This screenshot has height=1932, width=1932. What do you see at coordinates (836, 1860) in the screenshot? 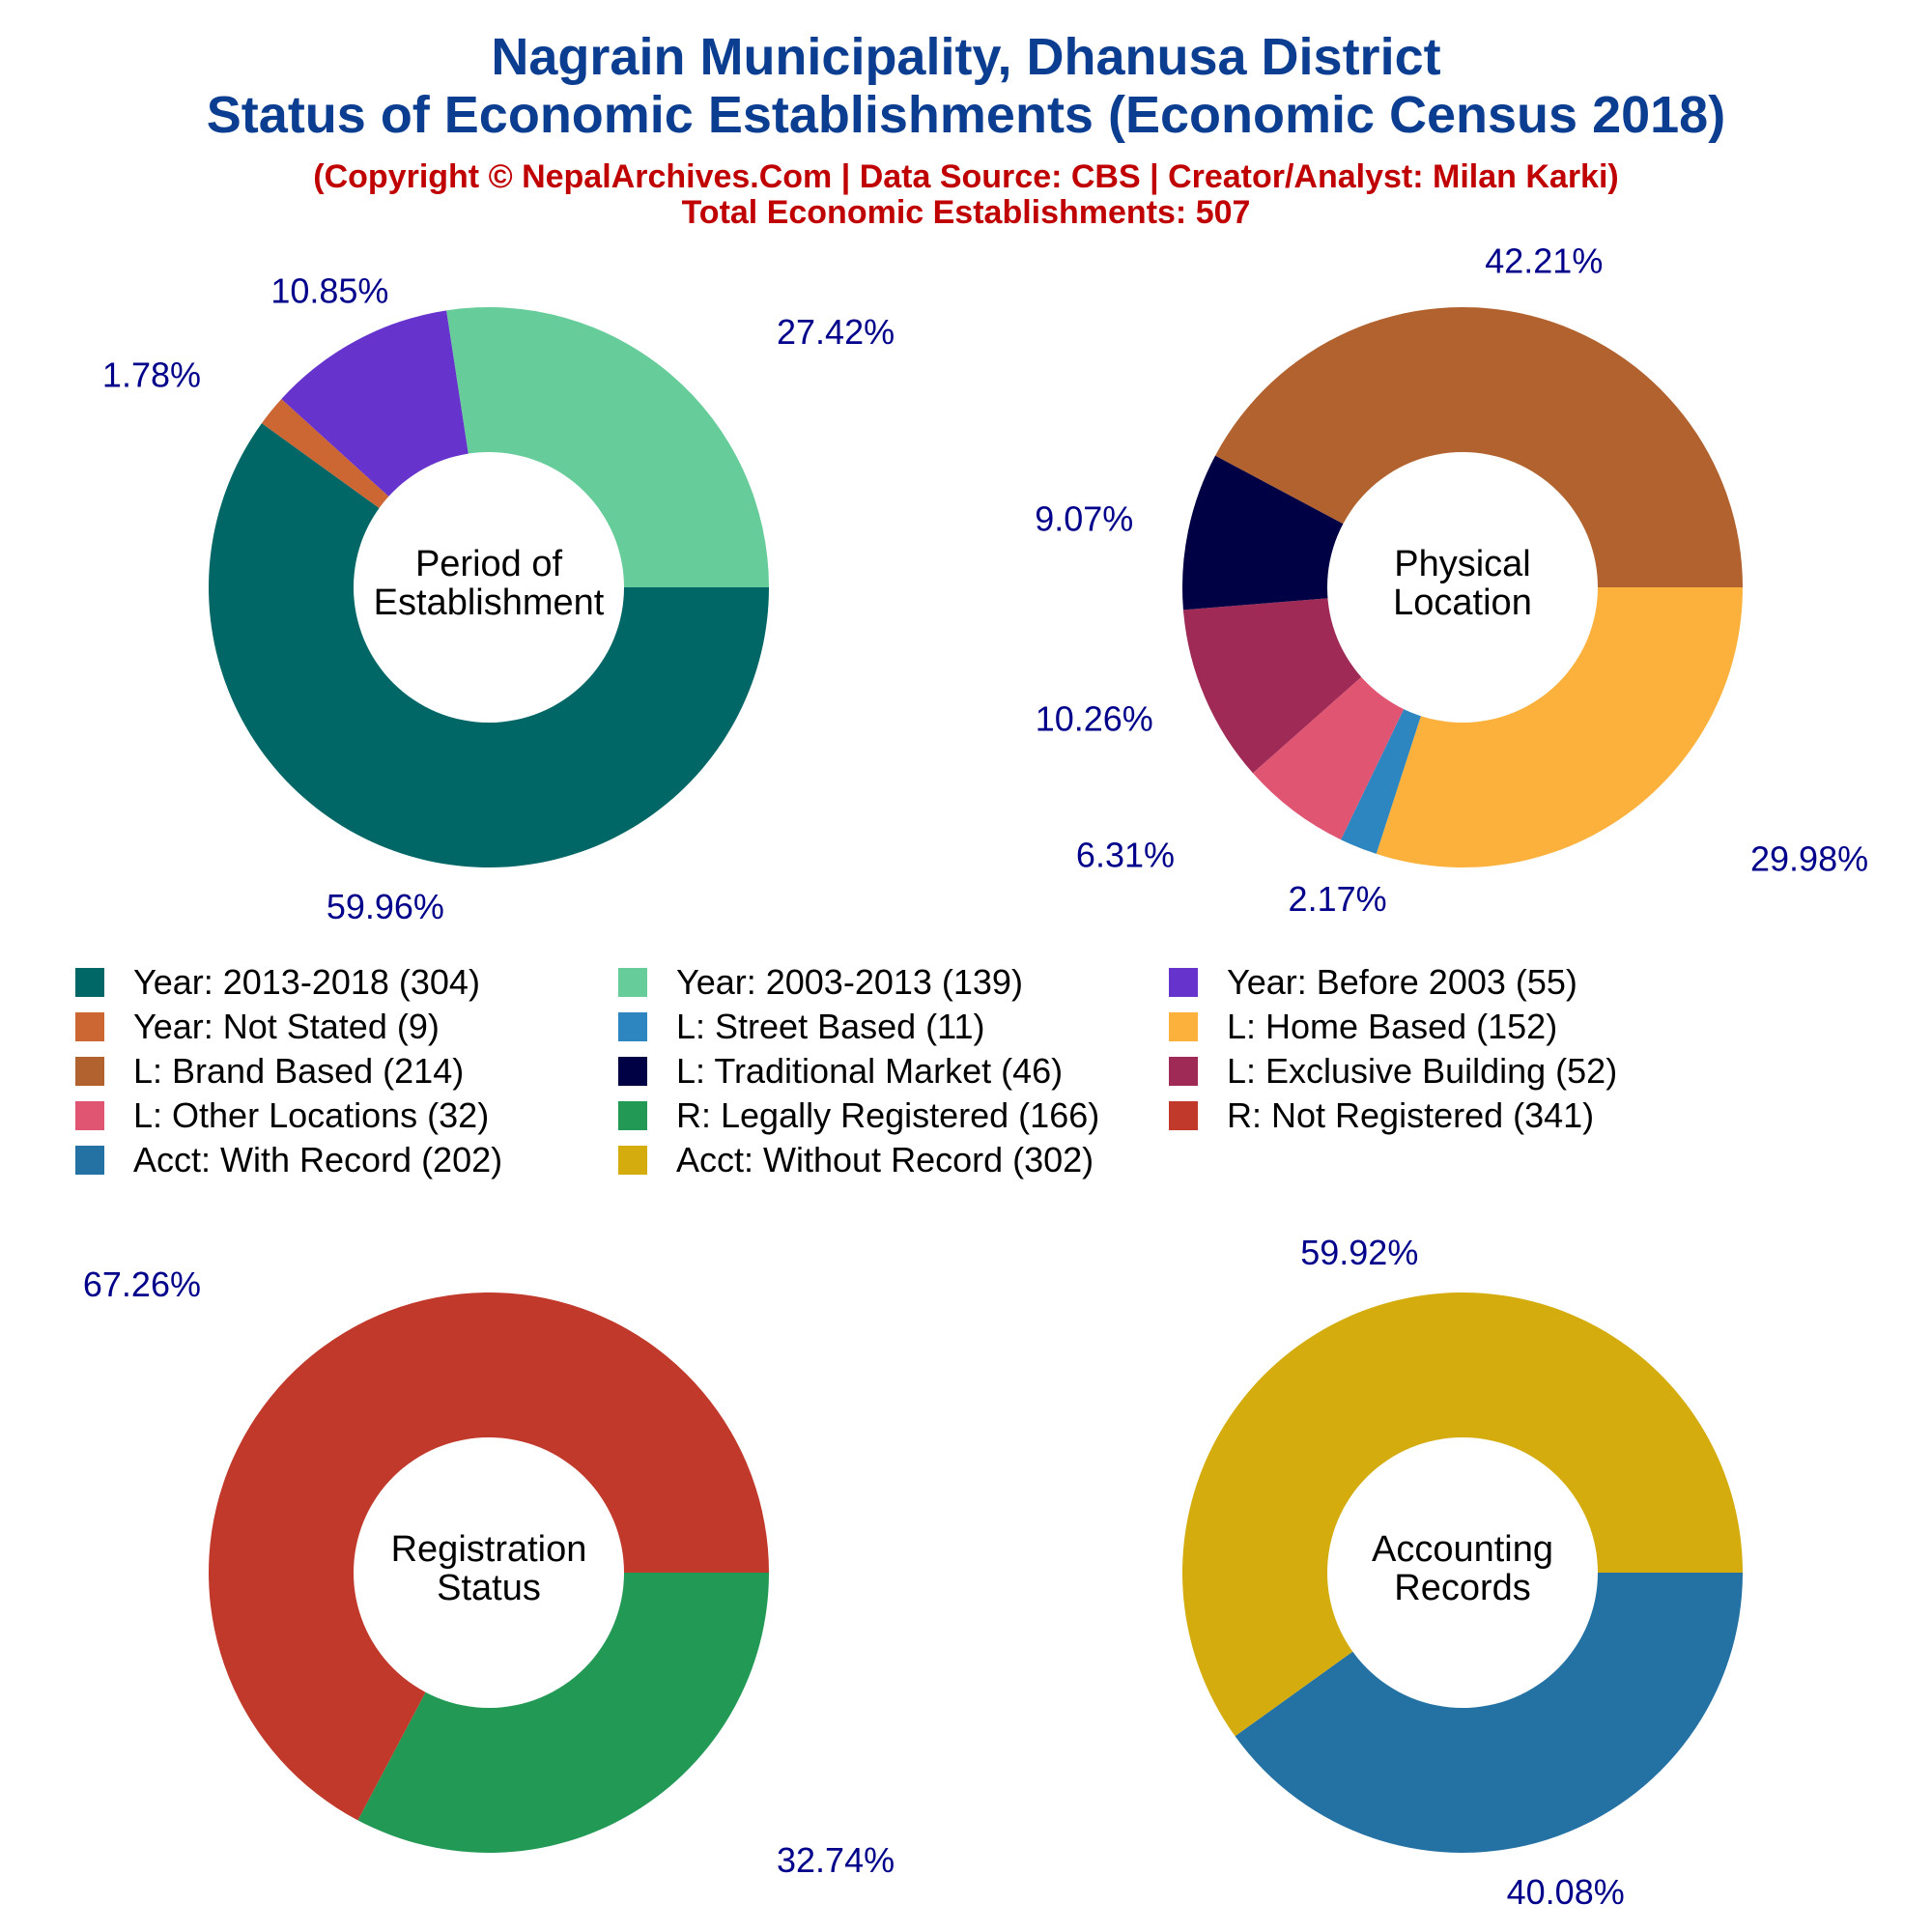
I see `slice-percent-label: 32.74%` at bounding box center [836, 1860].